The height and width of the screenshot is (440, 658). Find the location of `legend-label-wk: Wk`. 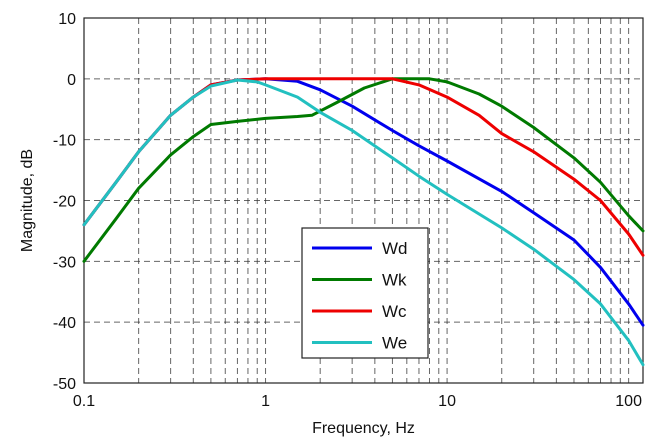

legend-label-wk: Wk is located at coordinates (394, 280).